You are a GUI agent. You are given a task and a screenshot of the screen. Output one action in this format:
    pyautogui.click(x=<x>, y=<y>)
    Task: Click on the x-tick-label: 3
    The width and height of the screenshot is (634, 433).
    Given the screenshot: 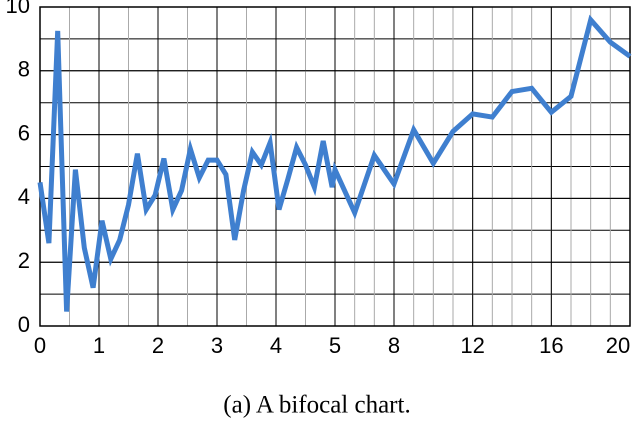 What is the action you would take?
    pyautogui.click(x=217, y=345)
    